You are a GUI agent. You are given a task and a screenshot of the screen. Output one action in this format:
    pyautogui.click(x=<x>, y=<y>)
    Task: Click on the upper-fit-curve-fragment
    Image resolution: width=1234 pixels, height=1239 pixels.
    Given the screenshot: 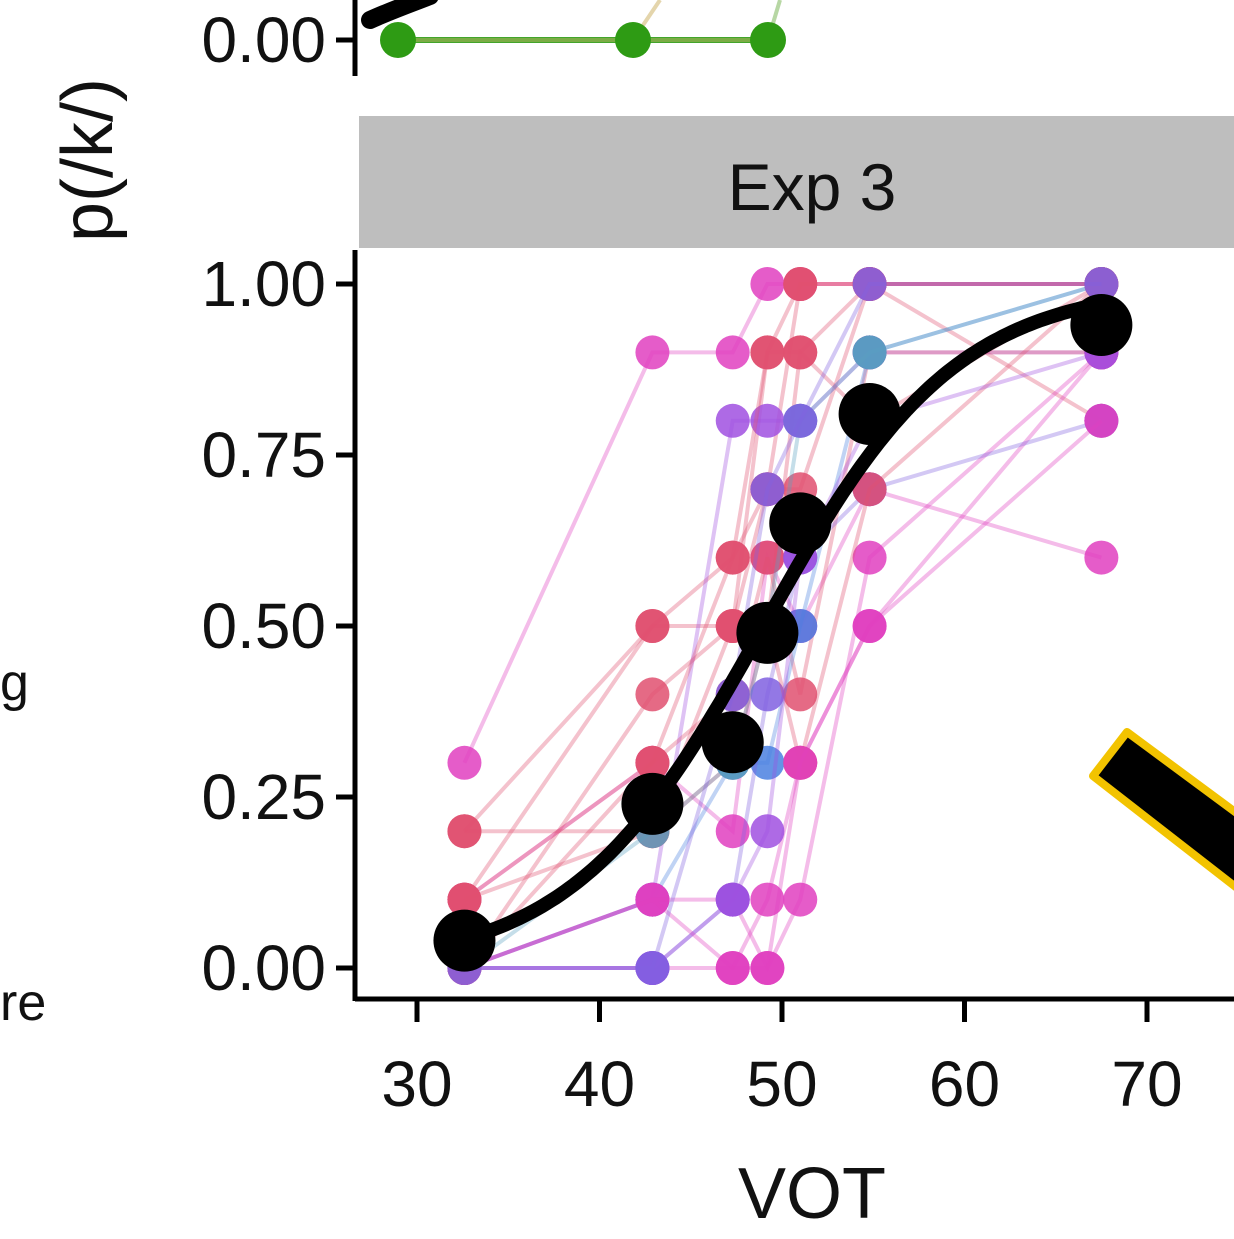 What is the action you would take?
    pyautogui.click(x=400, y=14)
    